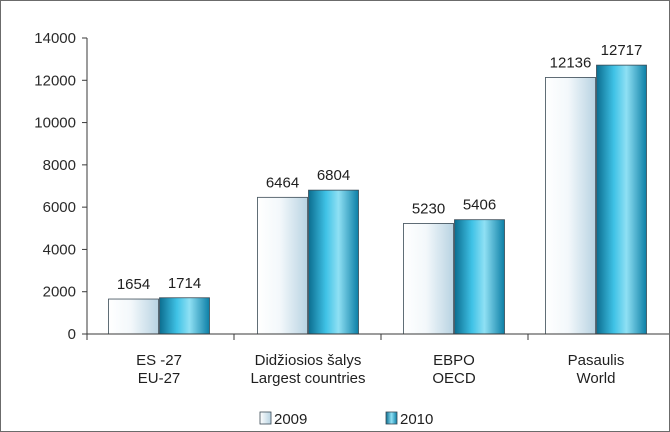 The height and width of the screenshot is (432, 670). Describe the element at coordinates (133, 284) in the screenshot. I see `data-label: 1654` at that location.